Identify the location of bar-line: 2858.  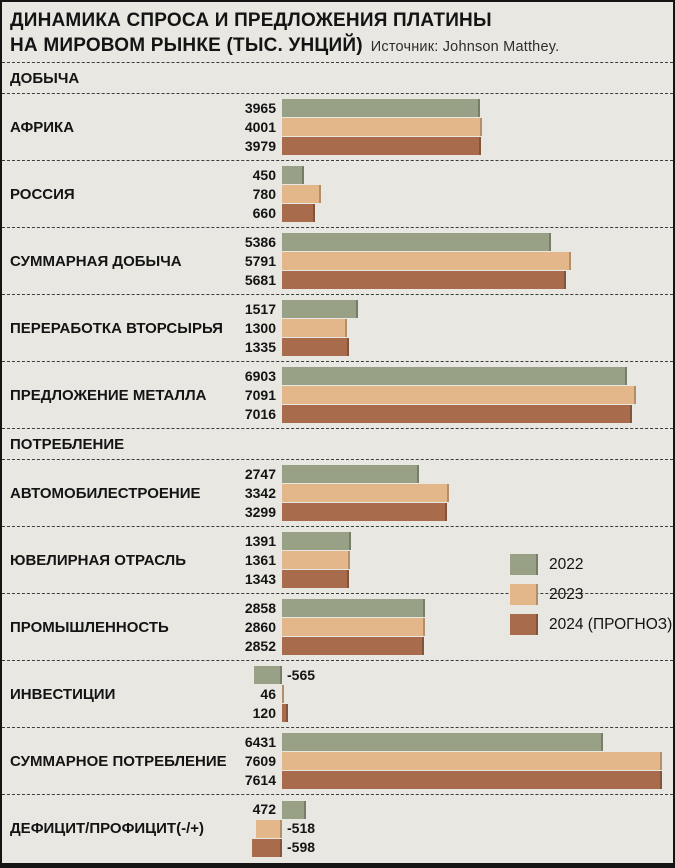
(451, 608).